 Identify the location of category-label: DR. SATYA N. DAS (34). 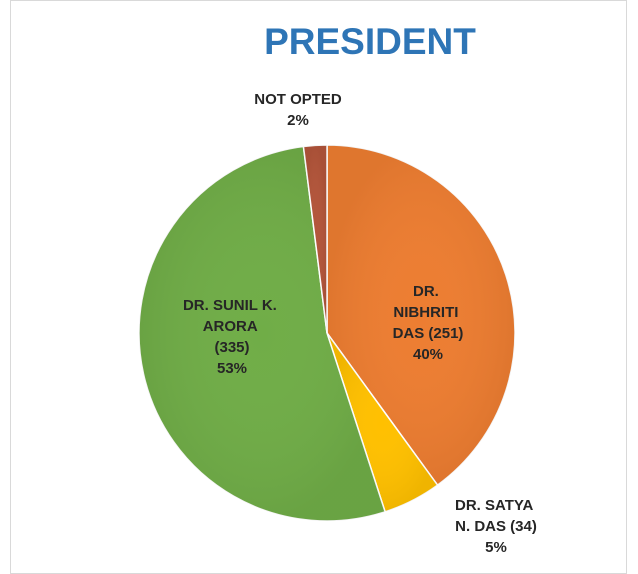
(496, 516).